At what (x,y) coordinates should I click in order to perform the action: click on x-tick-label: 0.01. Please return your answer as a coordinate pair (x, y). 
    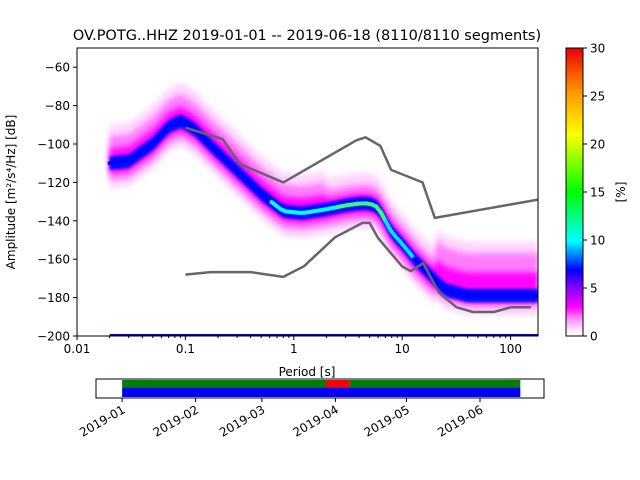
    Looking at the image, I should click on (77, 349).